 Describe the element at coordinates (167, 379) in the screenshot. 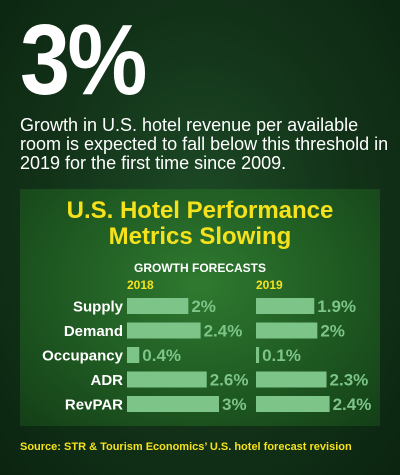

I see `bar-2018-adr` at that location.